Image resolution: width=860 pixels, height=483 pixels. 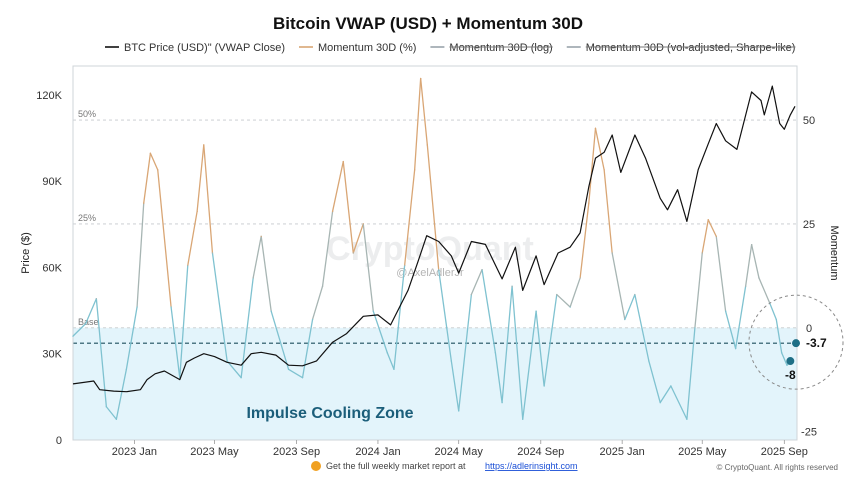 What do you see at coordinates (316, 466) in the screenshot?
I see `report-icon` at bounding box center [316, 466].